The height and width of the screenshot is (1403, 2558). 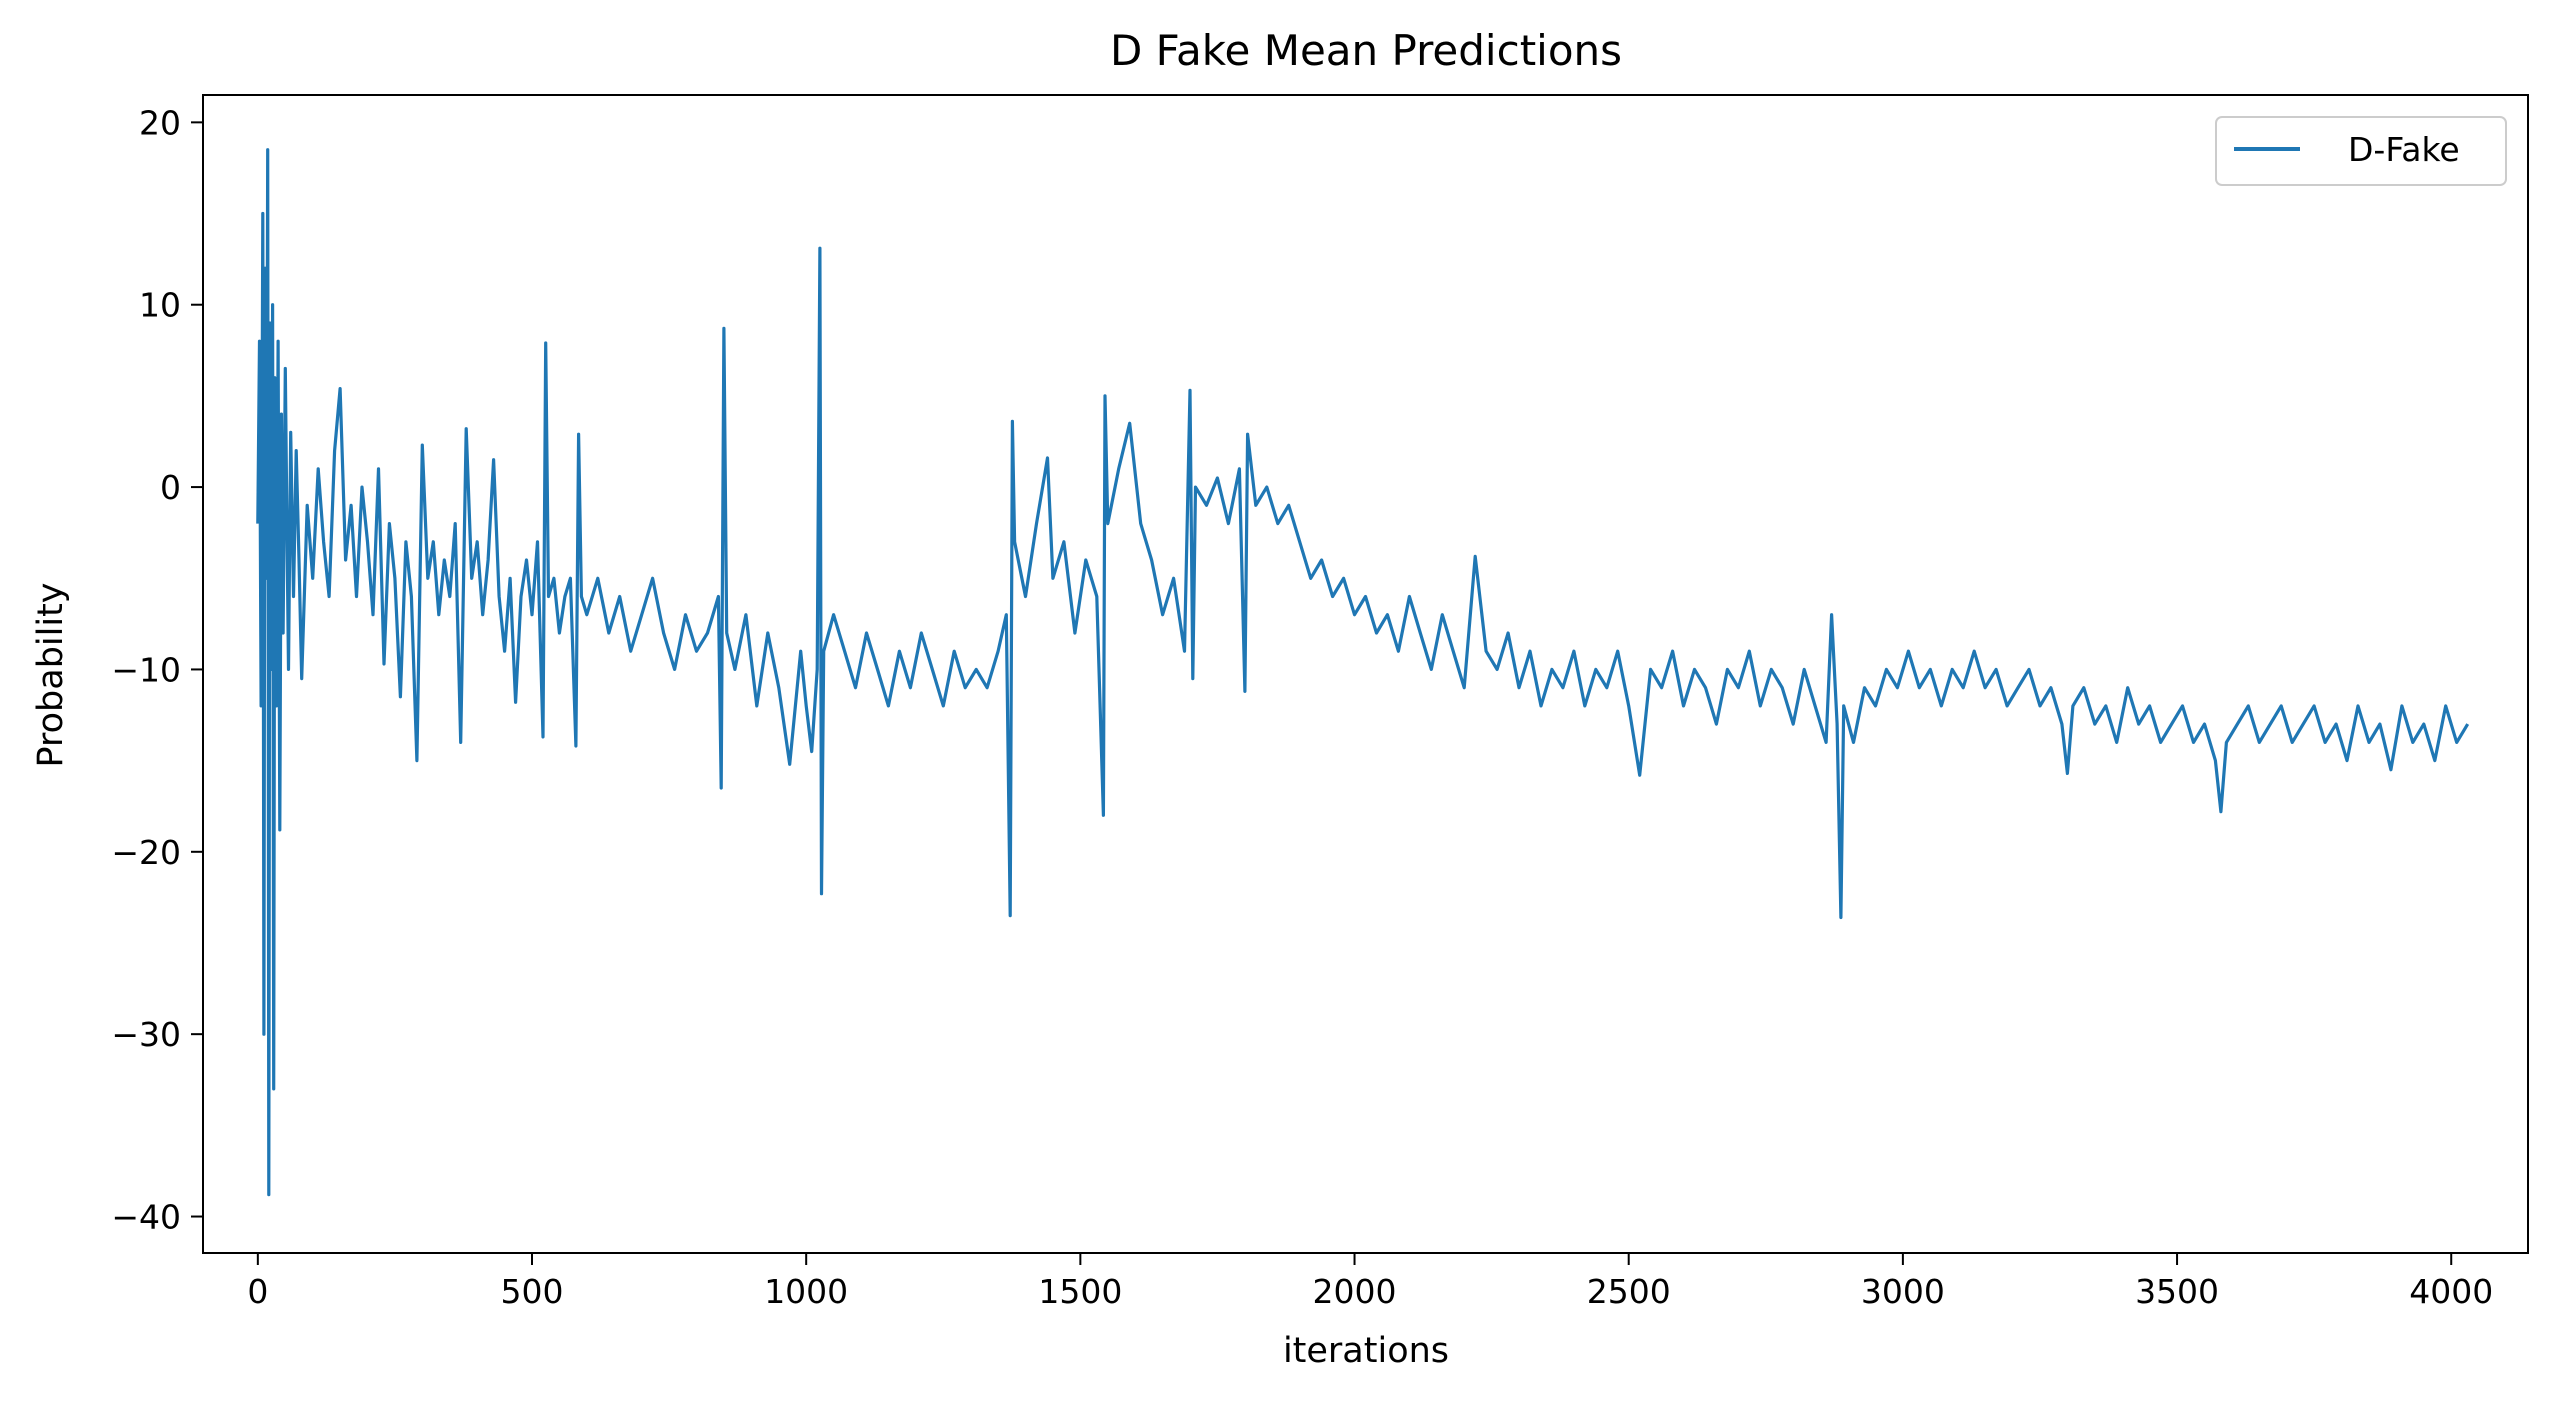 What do you see at coordinates (146, 669) in the screenshot?
I see `y-tick-label: −10` at bounding box center [146, 669].